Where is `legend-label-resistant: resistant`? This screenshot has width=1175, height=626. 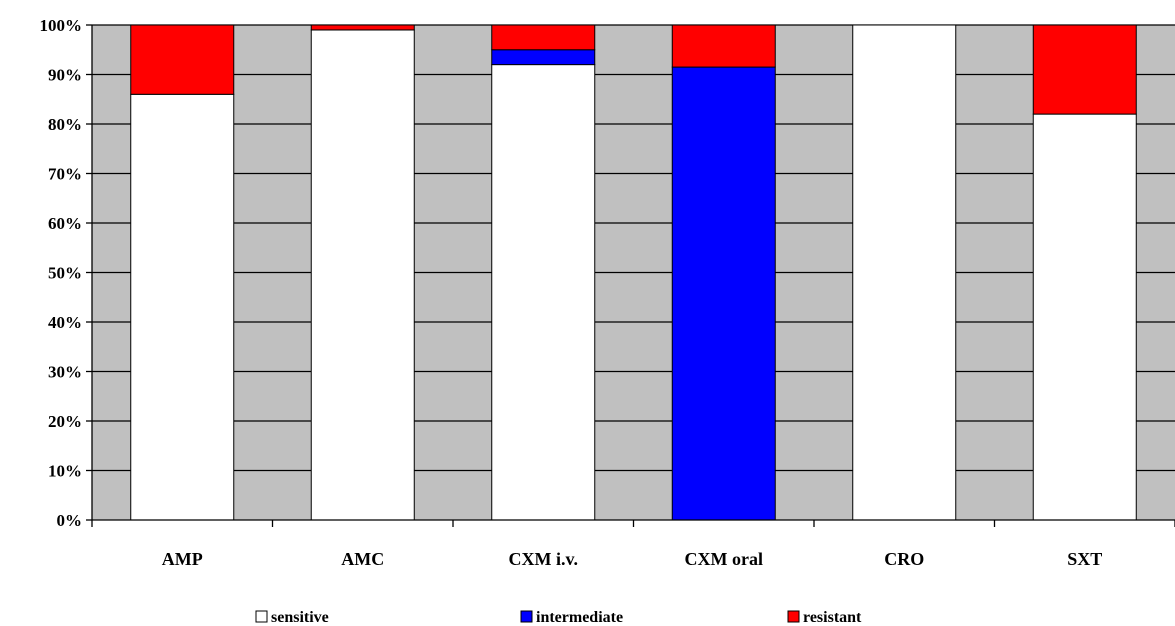
legend-label-resistant: resistant is located at coordinates (832, 617).